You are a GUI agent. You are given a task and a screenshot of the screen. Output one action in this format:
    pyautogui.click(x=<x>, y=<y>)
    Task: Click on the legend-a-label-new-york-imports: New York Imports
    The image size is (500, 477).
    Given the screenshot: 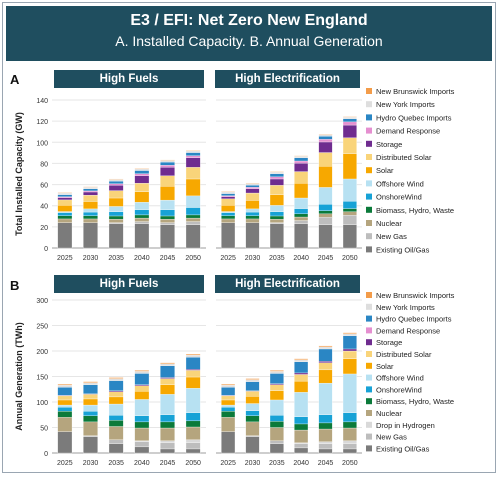 What is the action you would take?
    pyautogui.click(x=405, y=104)
    